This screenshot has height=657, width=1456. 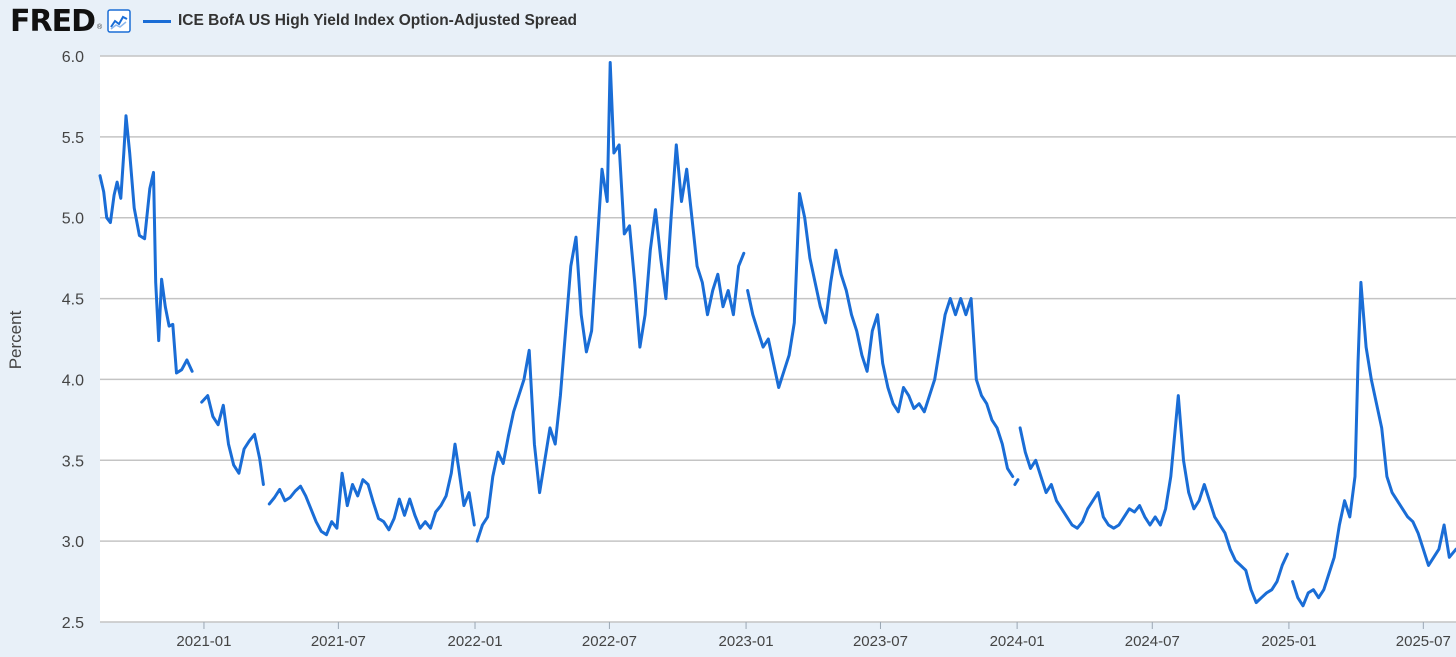 What do you see at coordinates (73, 57) in the screenshot?
I see `y-tick-label: 6.0` at bounding box center [73, 57].